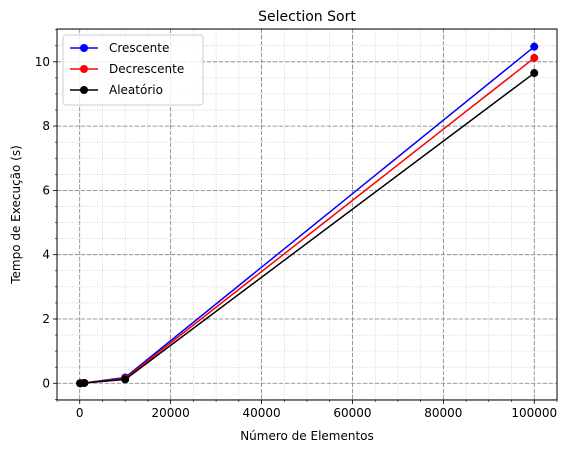 This screenshot has width=567, height=453. I want to click on x-tick-label: 0, so click(80, 413).